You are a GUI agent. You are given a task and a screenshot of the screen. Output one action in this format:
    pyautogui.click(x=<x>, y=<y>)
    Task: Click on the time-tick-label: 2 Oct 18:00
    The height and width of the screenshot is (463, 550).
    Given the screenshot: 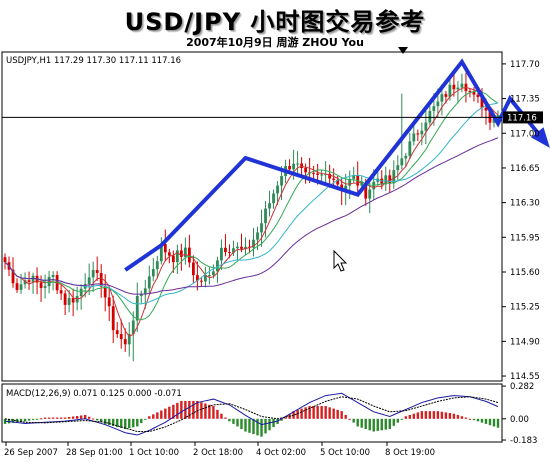 What is the action you would take?
    pyautogui.click(x=218, y=453)
    